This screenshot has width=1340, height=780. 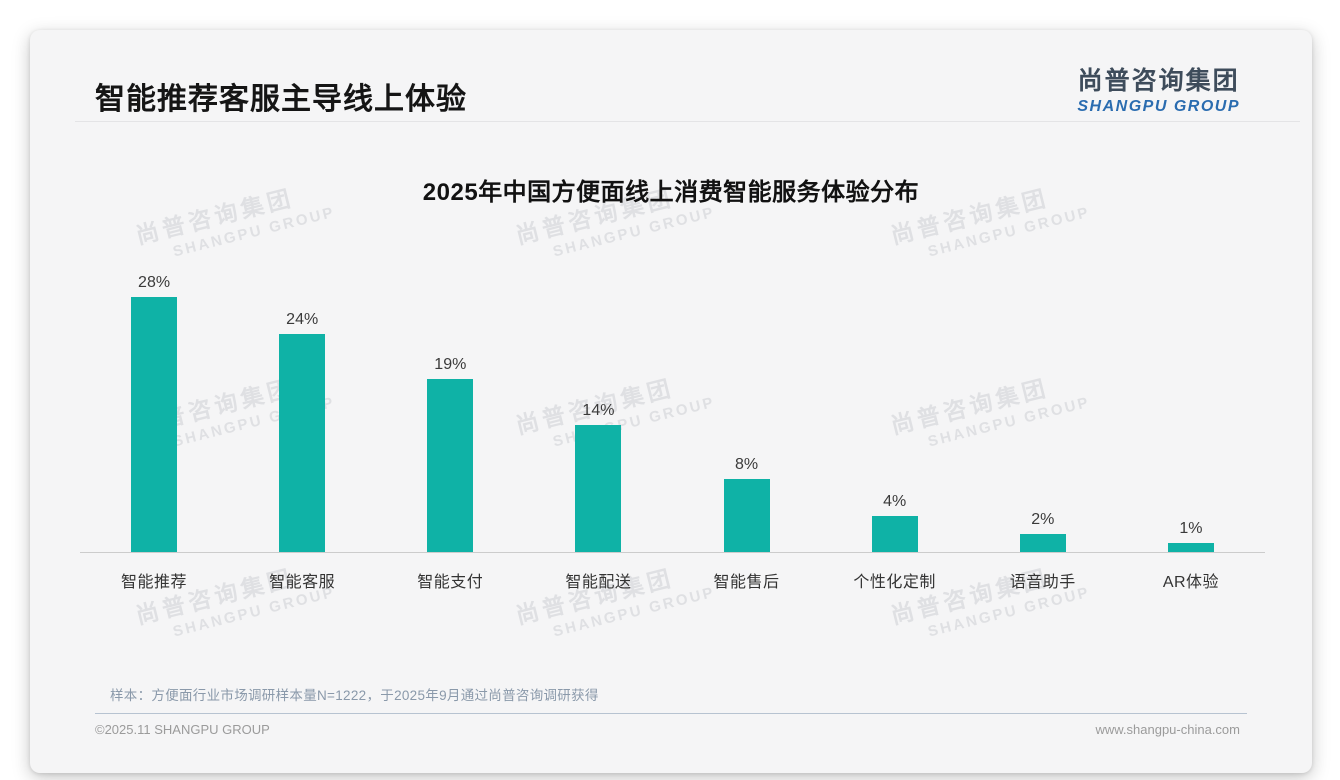 I want to click on category-label: 智能配送, so click(x=598, y=582).